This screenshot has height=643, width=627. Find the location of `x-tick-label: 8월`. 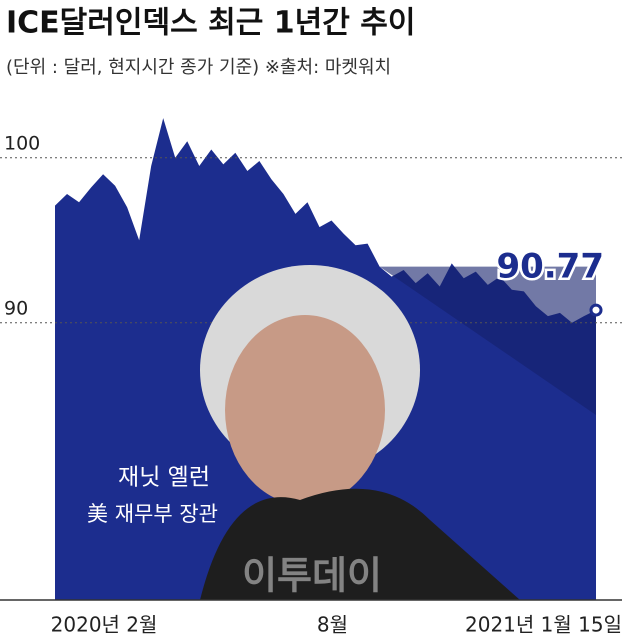

x-tick-label: 8월 is located at coordinates (332, 625).